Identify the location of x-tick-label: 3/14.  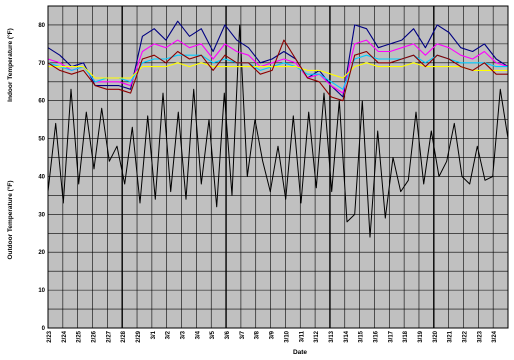
(347, 336).